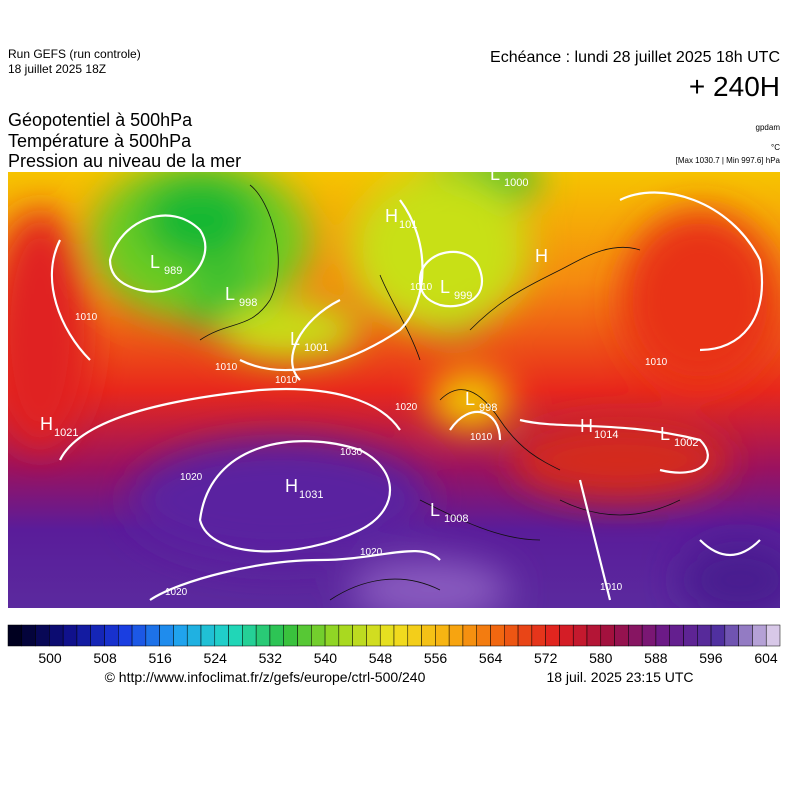  I want to click on pressure-value: 1021, so click(66, 433).